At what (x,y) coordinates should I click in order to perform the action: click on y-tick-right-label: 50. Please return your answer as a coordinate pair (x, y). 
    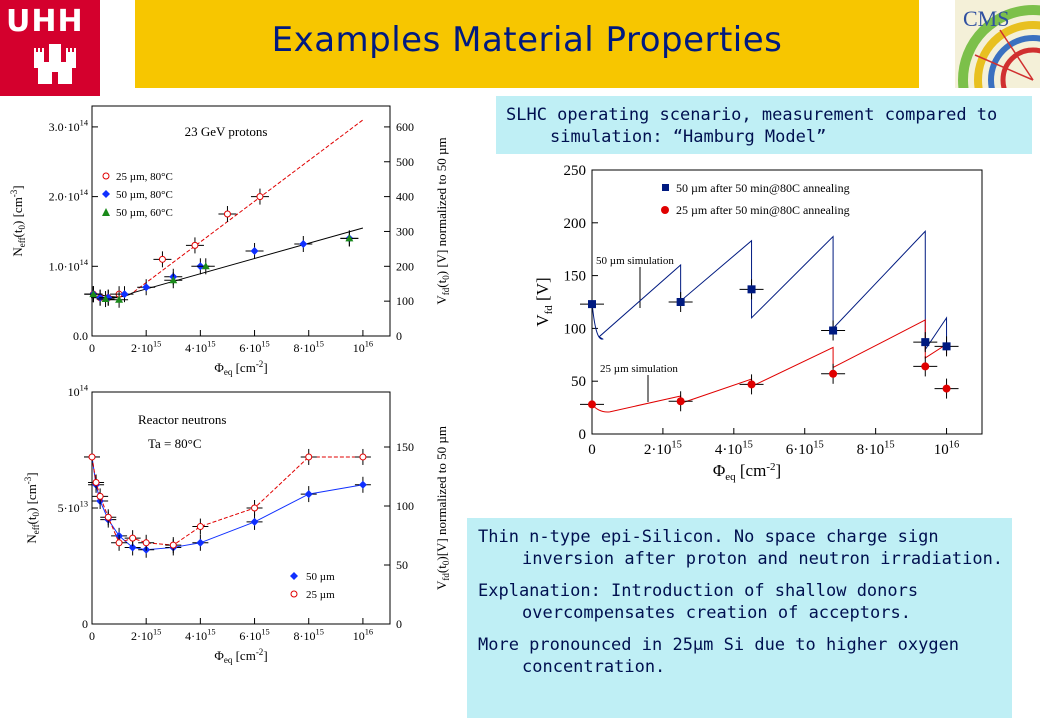
    Looking at the image, I should click on (402, 565).